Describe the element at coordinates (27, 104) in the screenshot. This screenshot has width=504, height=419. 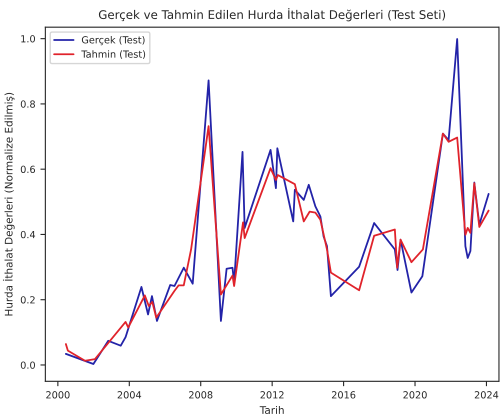
I see `y-tick-label: 0.8` at that location.